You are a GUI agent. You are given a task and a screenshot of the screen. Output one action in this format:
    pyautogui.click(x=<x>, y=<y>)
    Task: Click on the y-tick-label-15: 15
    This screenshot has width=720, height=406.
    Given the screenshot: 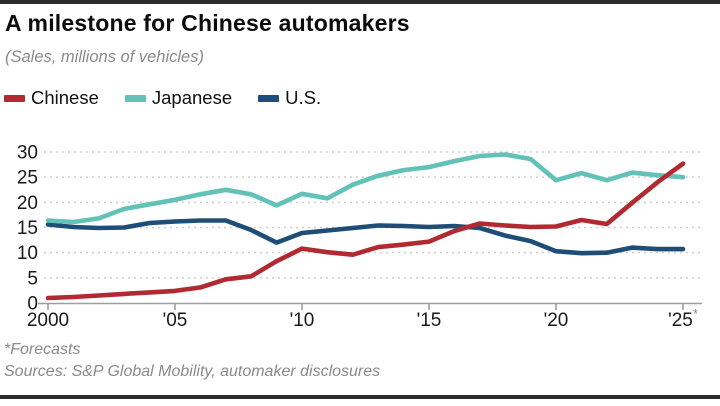 What is the action you would take?
    pyautogui.click(x=27, y=228)
    